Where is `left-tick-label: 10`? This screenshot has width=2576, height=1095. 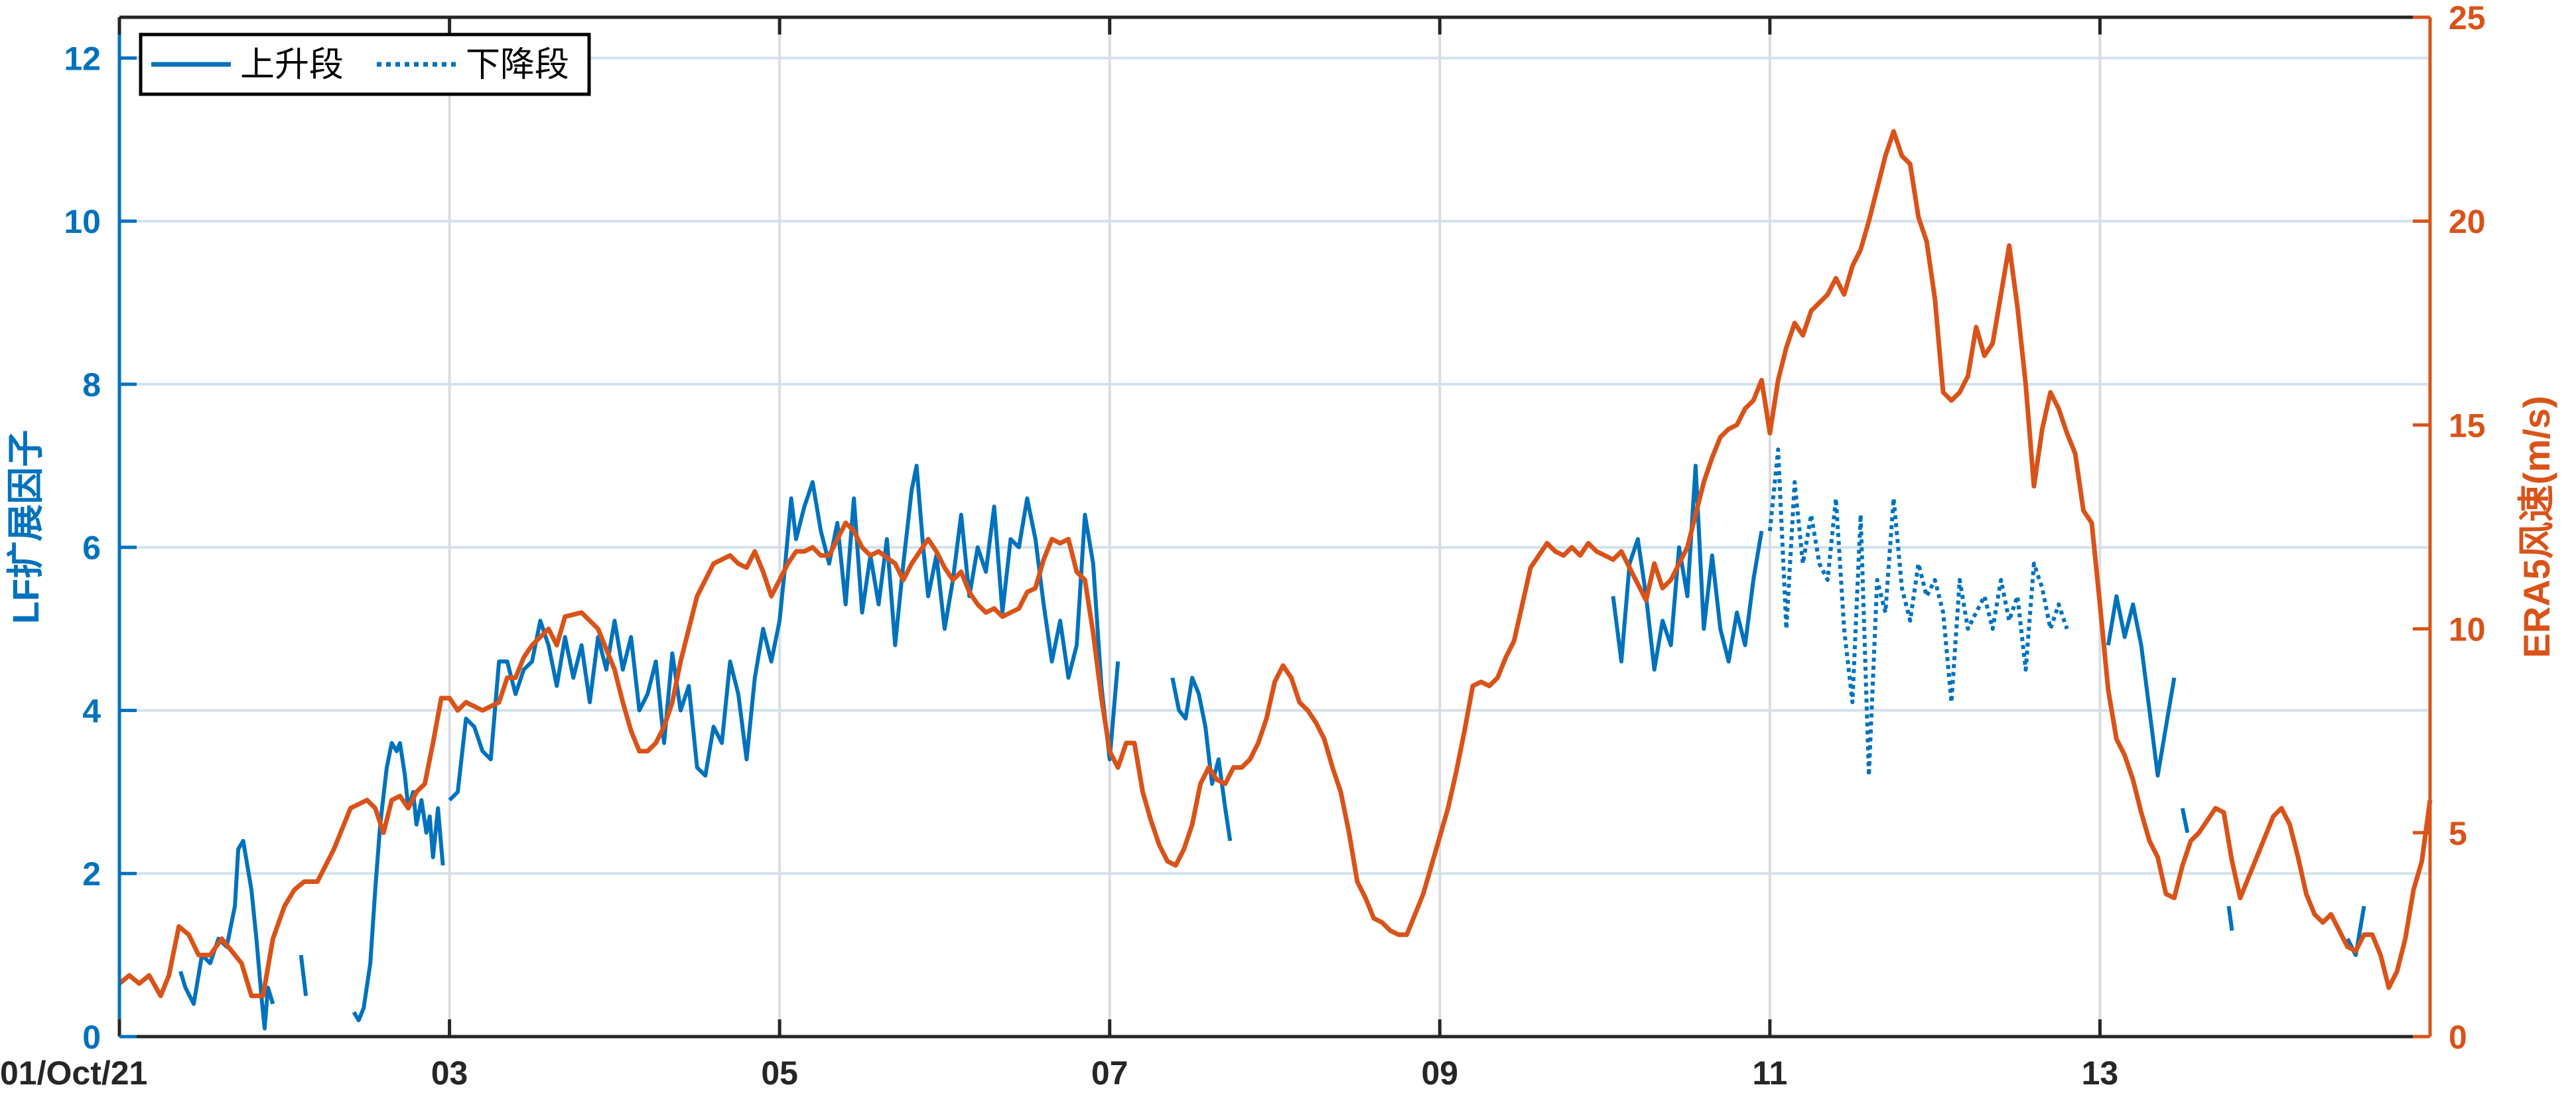 left-tick-label: 10 is located at coordinates (82, 221).